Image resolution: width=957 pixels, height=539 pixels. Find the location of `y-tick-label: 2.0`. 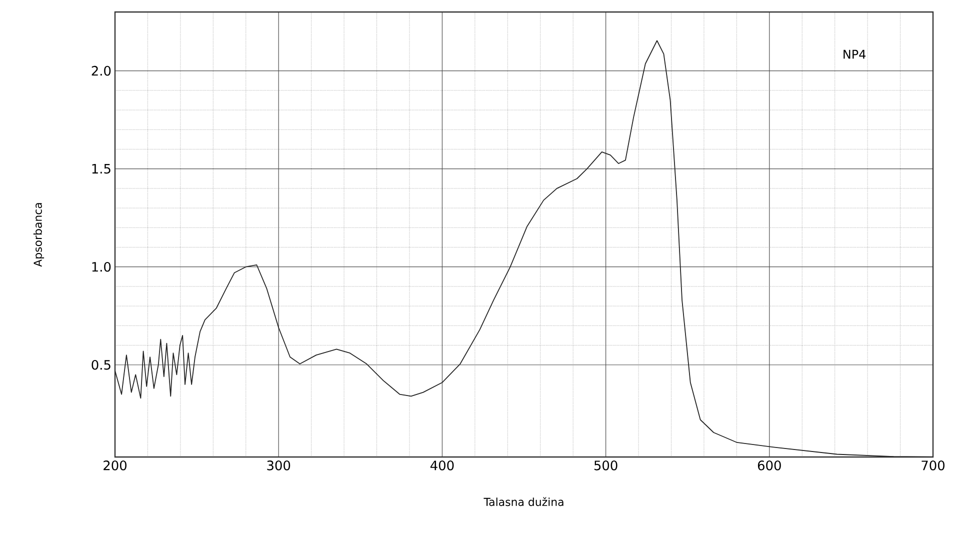

y-tick-label: 2.0 is located at coordinates (101, 71).